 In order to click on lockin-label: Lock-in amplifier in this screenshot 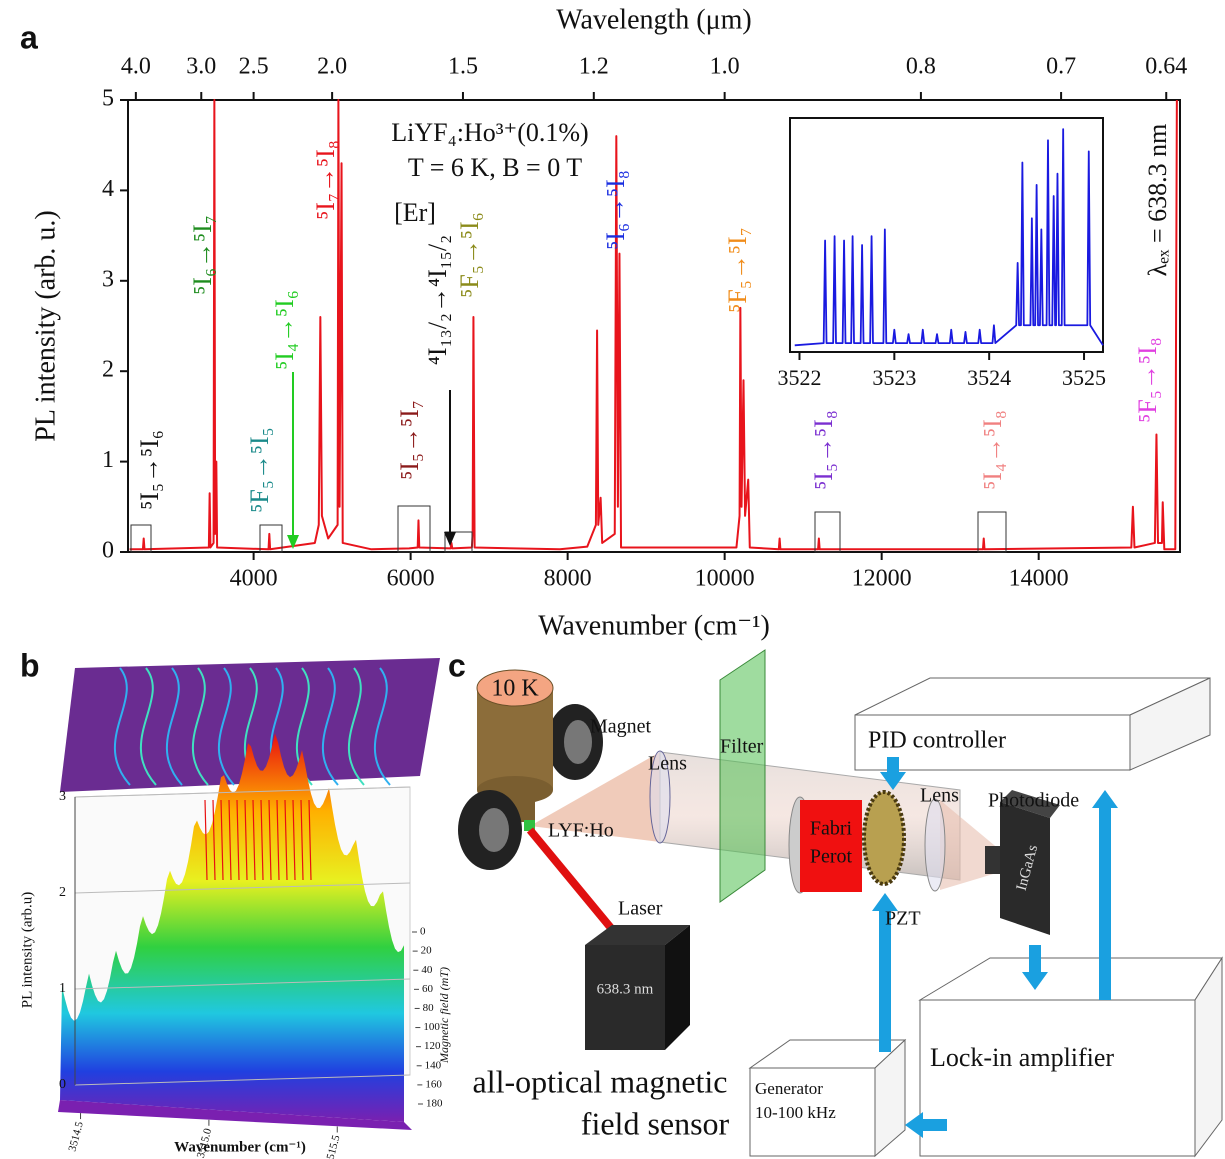, I will do `click(1022, 1057)`.